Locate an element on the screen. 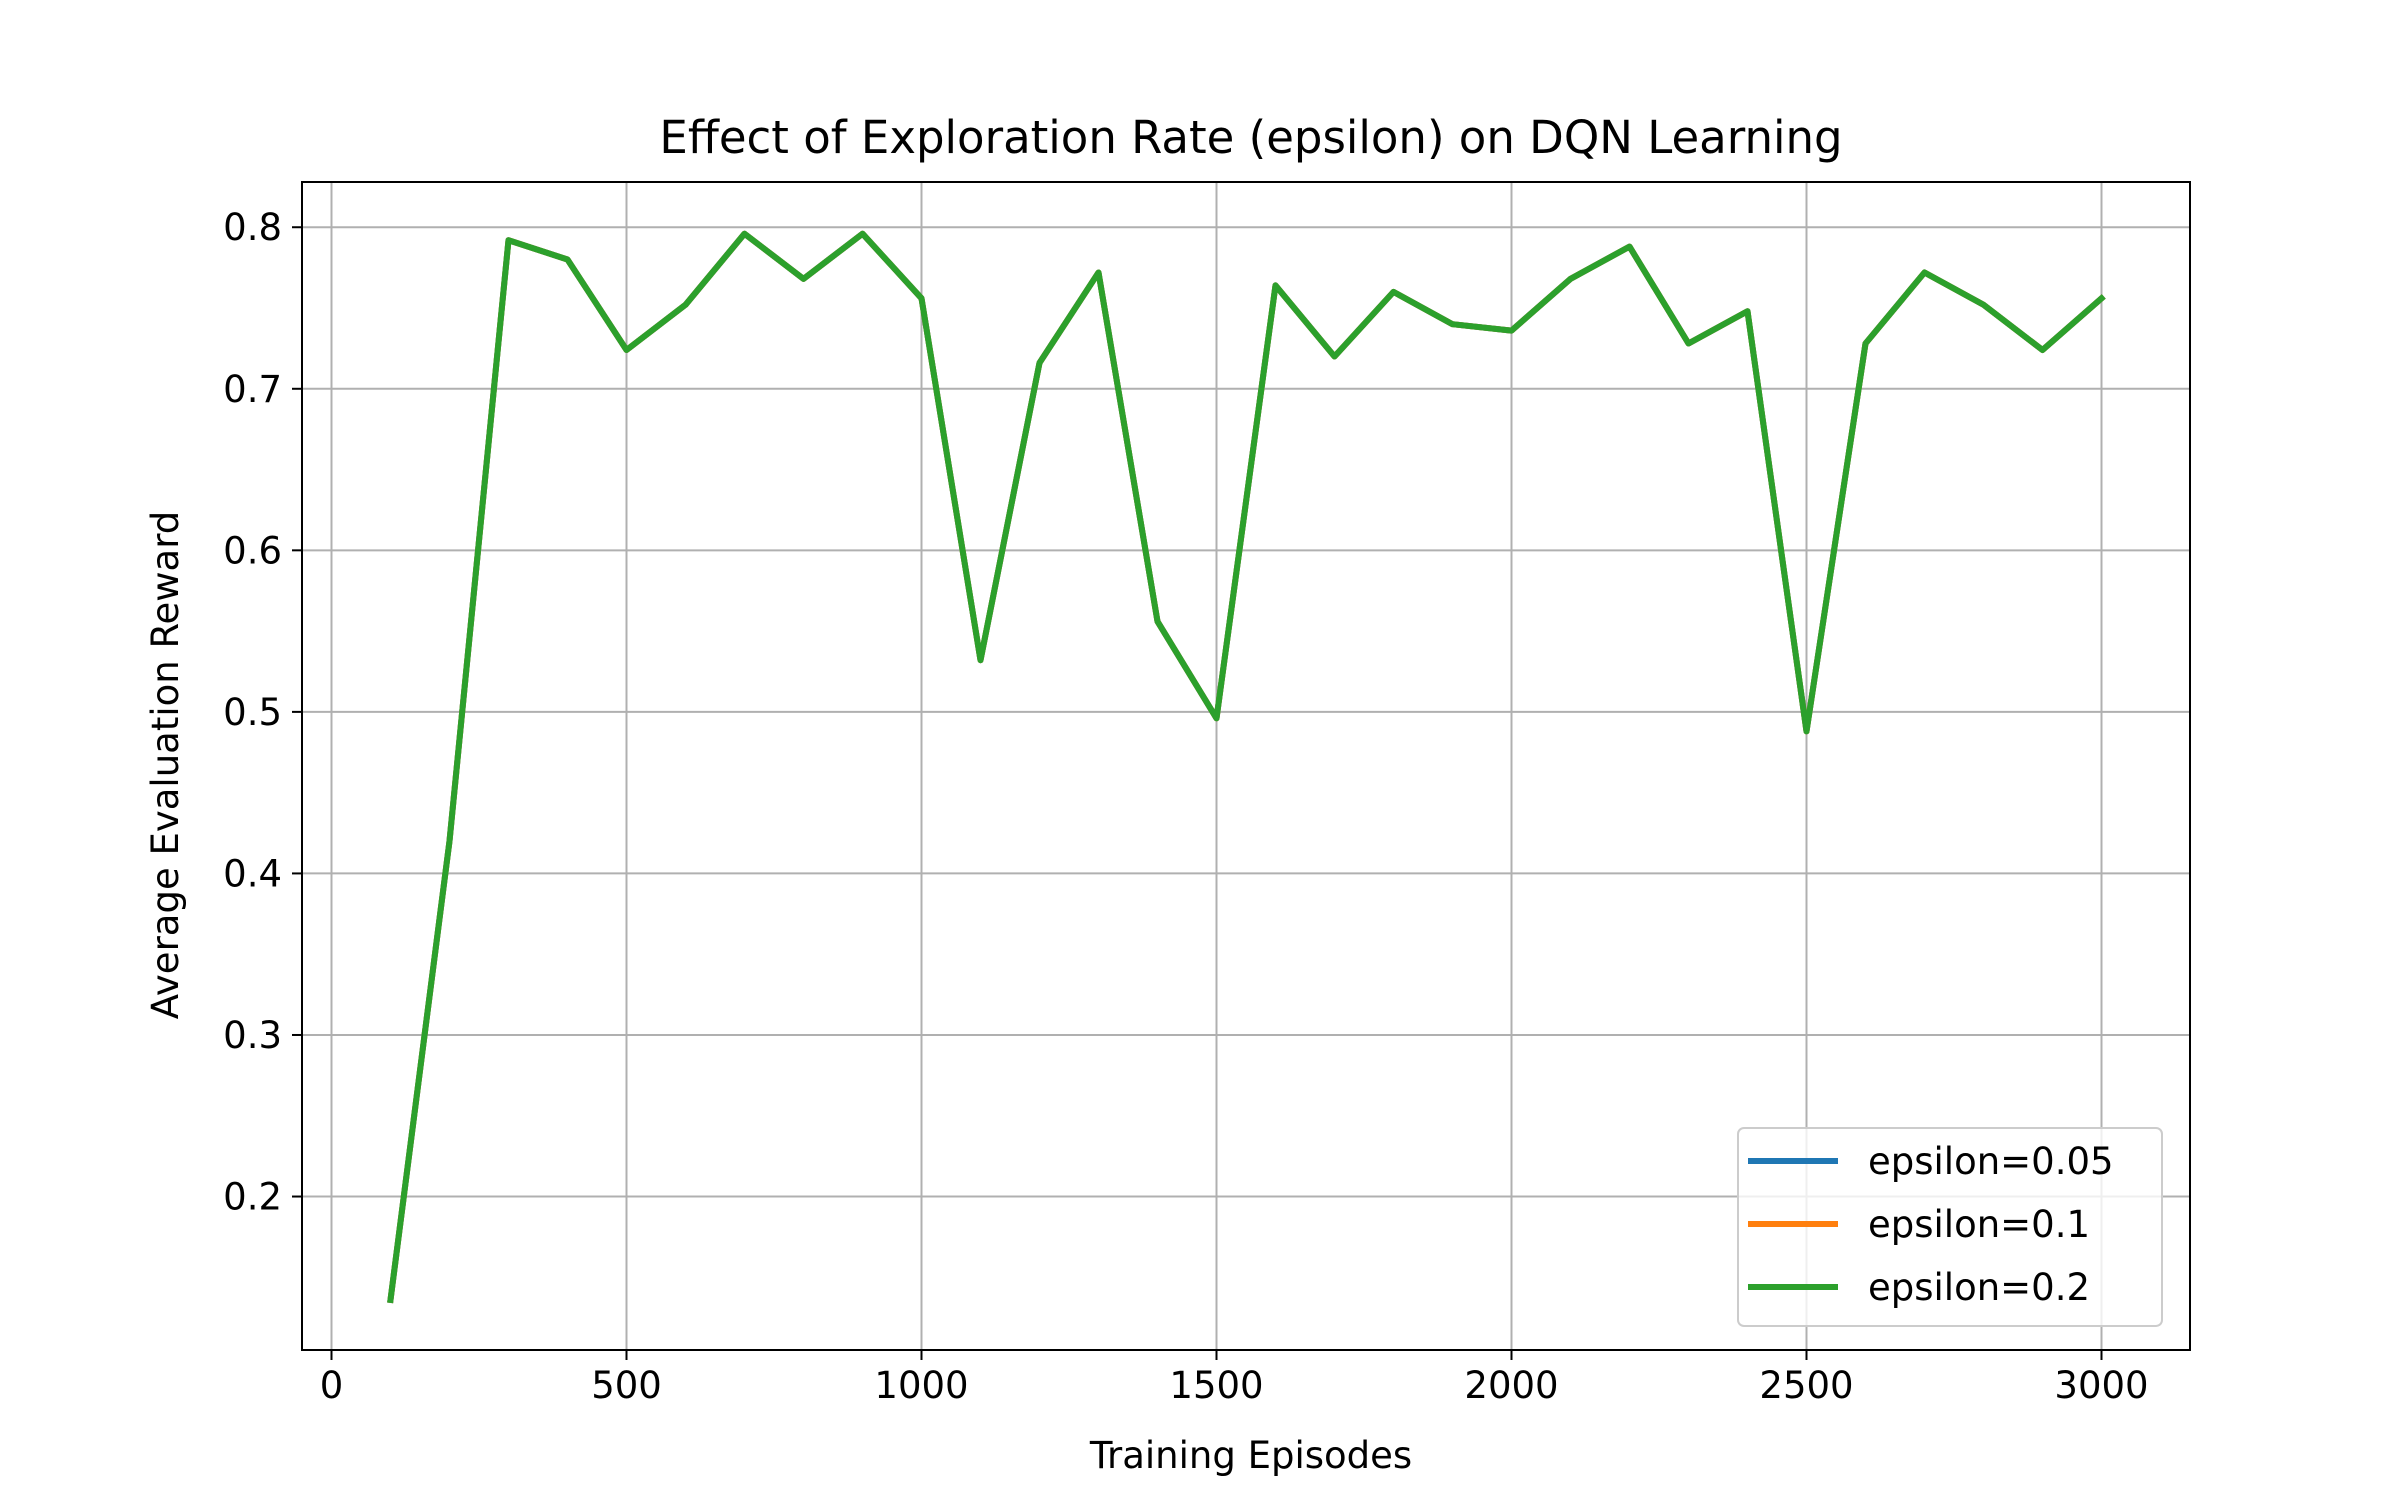 The image size is (2400, 1500). x-tick-label: 3000 is located at coordinates (2101, 1385).